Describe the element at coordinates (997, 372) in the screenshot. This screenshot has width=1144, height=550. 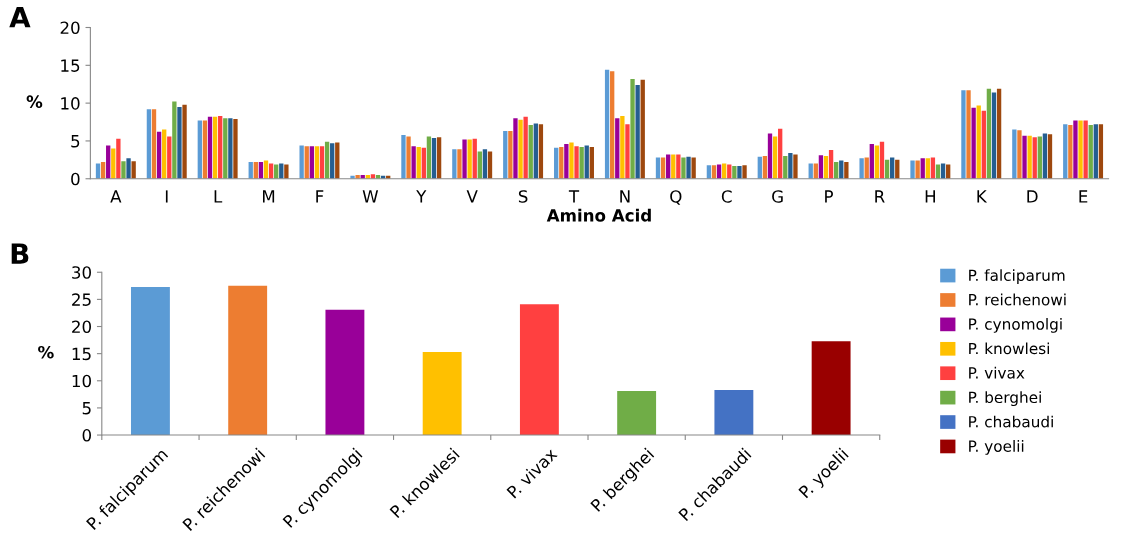
I see `legend-label: P. vivax` at that location.